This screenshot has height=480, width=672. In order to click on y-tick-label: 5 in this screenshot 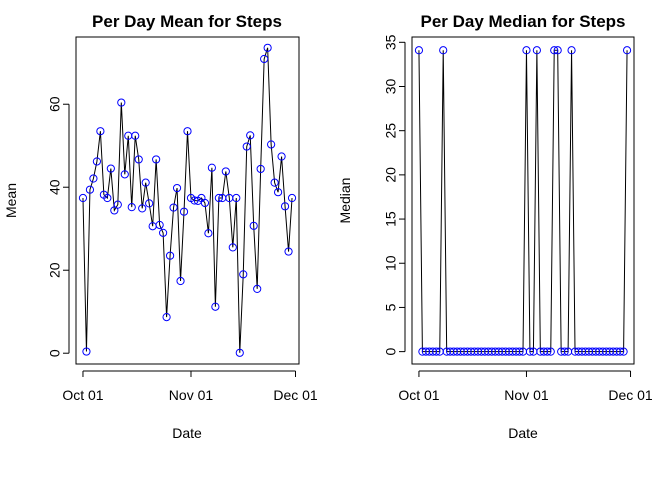, I will do `click(391, 307)`.